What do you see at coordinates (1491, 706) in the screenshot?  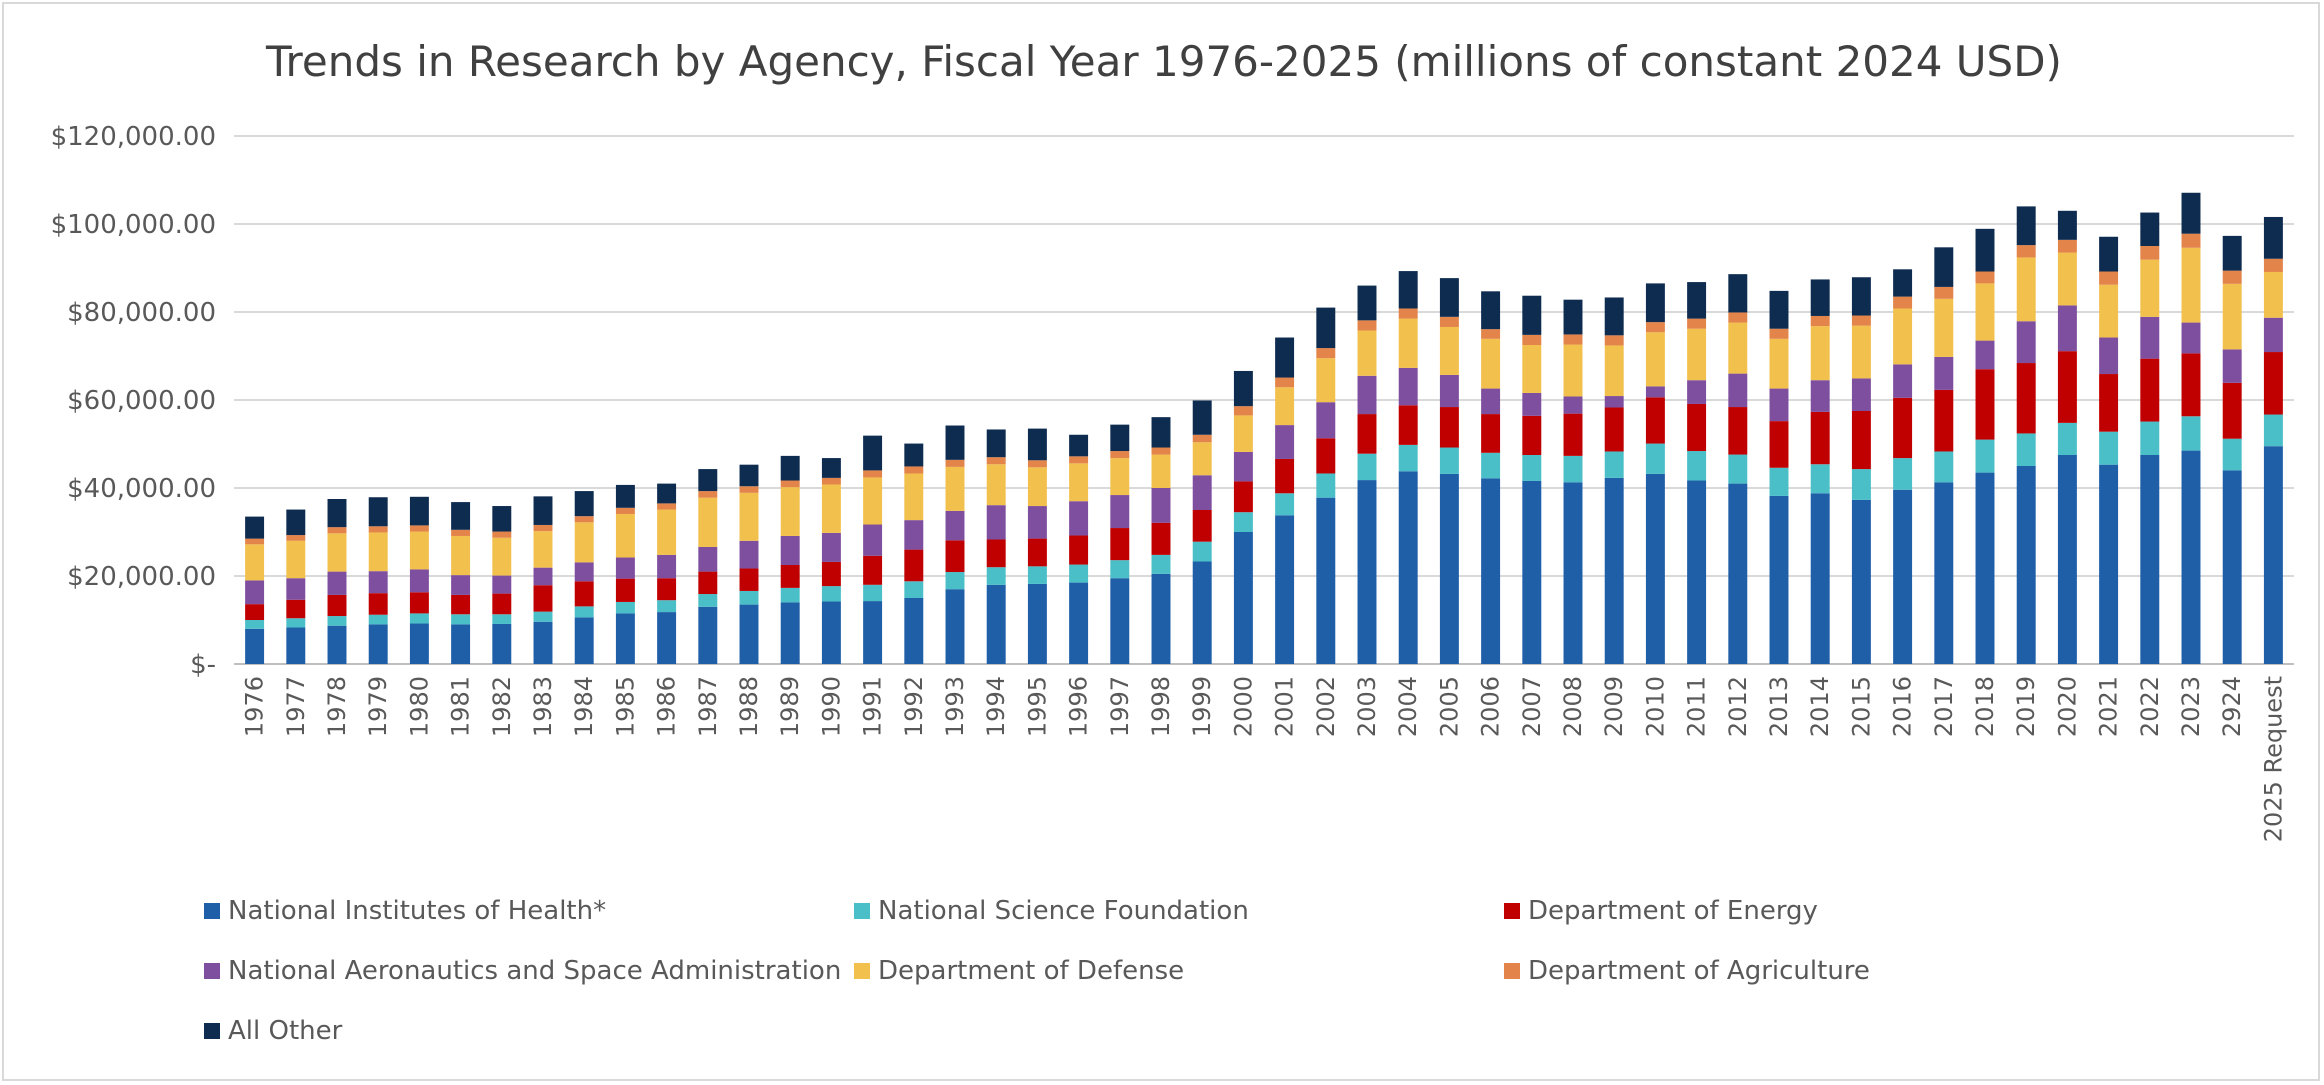 I see `x-tick-label: 2006` at bounding box center [1491, 706].